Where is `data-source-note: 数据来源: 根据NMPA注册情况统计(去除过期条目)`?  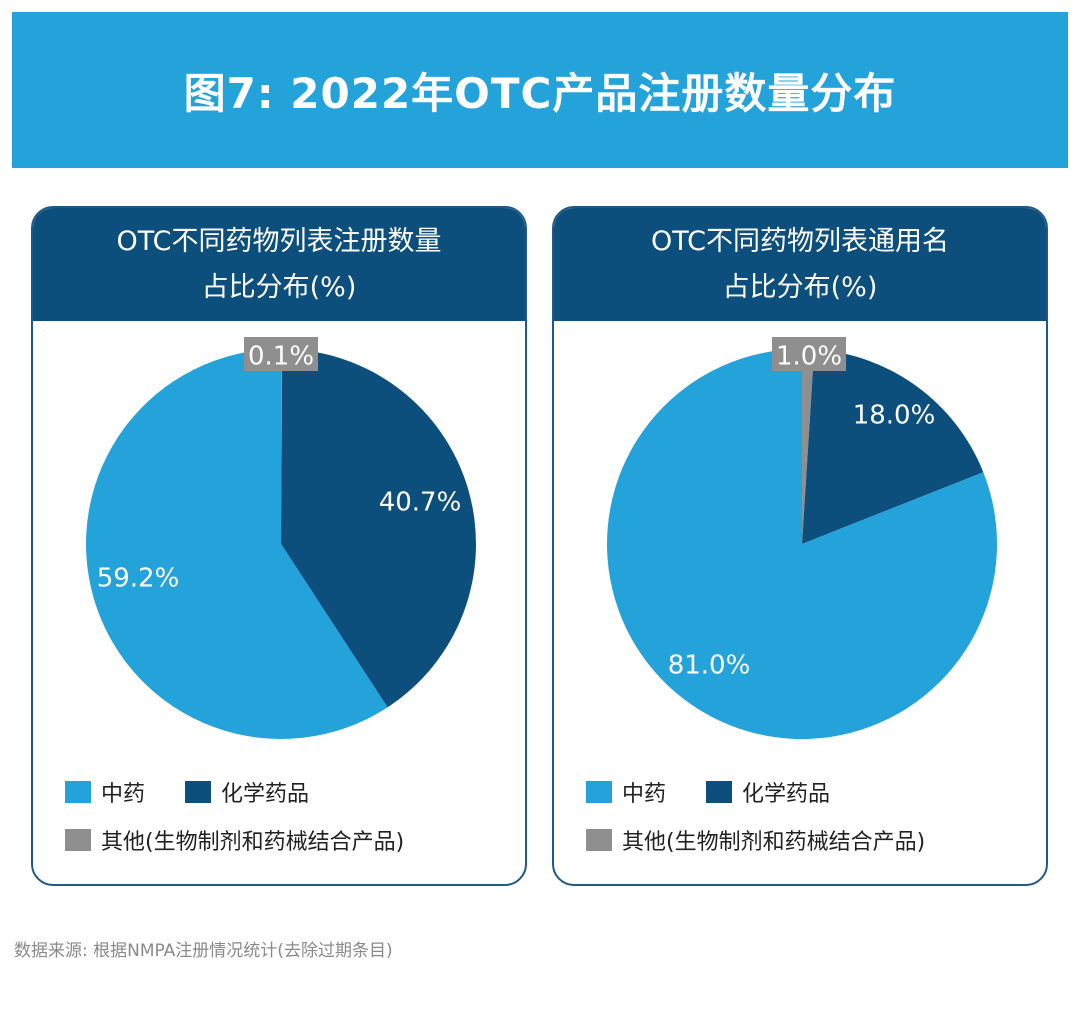 data-source-note: 数据来源: 根据NMPA注册情况统计(去除过期条目) is located at coordinates (203, 951).